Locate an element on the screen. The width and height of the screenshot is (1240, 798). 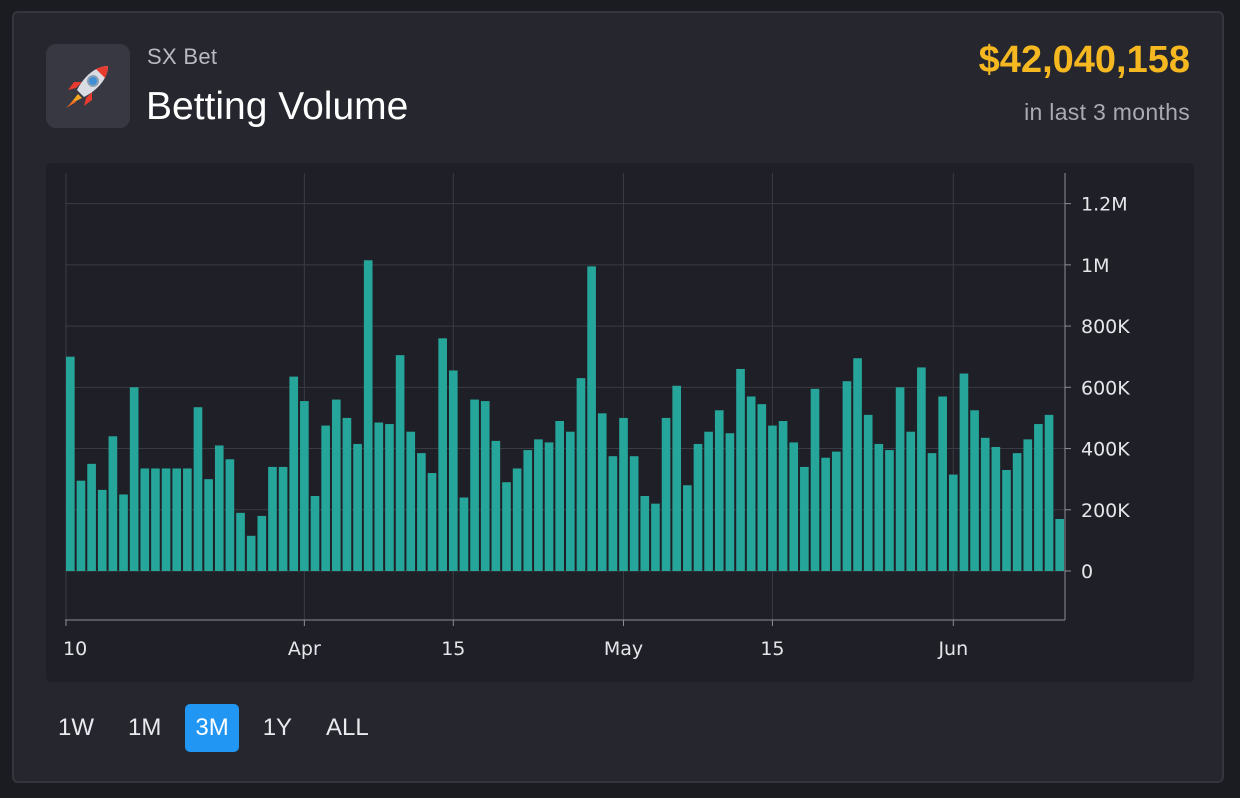
y-tick-label: 200K is located at coordinates (1105, 511).